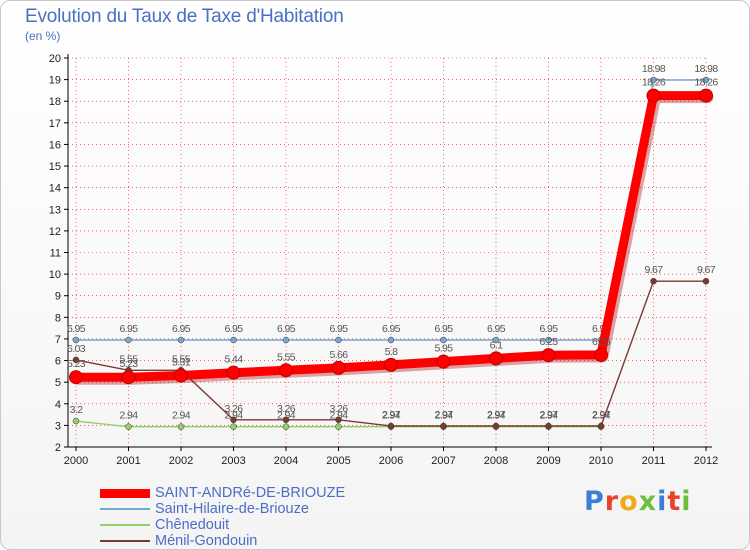 The width and height of the screenshot is (750, 550). I want to click on y-unit-label: (en %), so click(43, 36).